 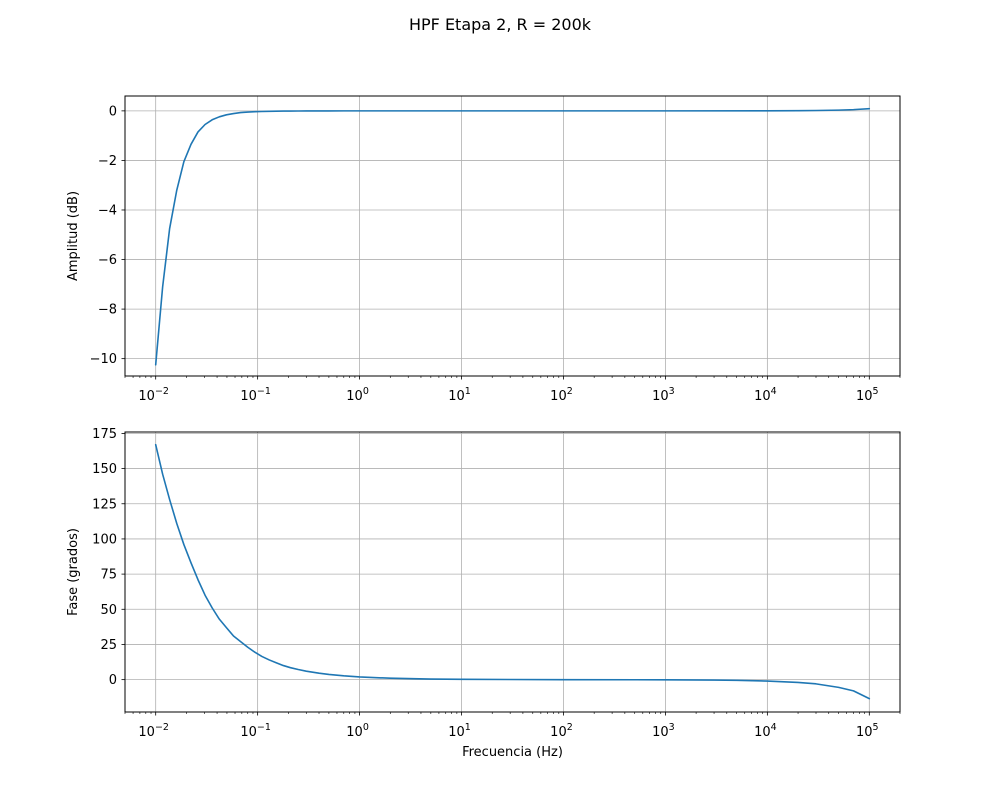 What do you see at coordinates (104, 434) in the screenshot?
I see `phase-ytick-label-0: 175` at bounding box center [104, 434].